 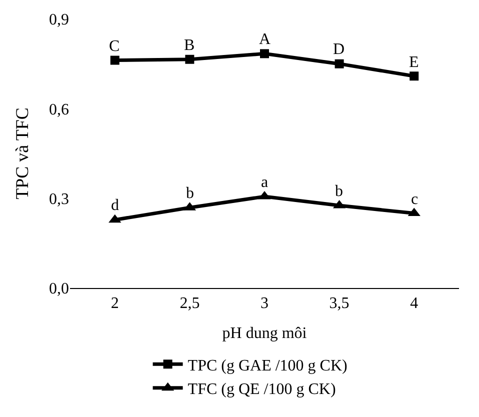 What do you see at coordinates (339, 49) in the screenshot?
I see `annotation: D` at bounding box center [339, 49].